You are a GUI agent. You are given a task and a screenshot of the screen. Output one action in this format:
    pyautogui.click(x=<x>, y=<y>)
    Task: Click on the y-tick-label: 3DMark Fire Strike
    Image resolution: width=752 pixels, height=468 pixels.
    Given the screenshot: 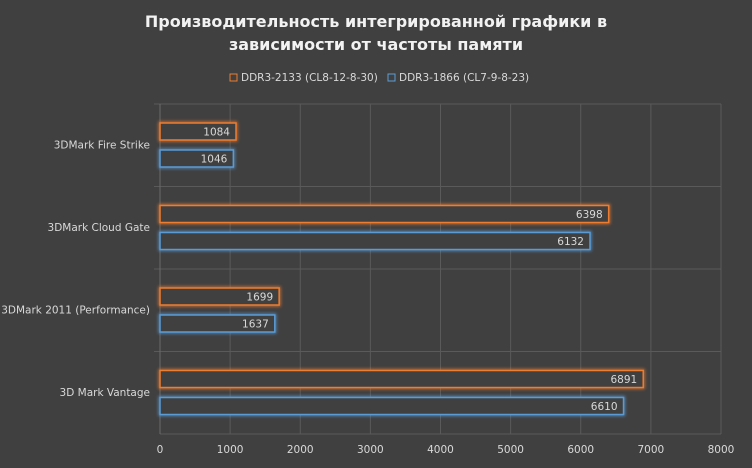 What is the action you would take?
    pyautogui.click(x=102, y=145)
    